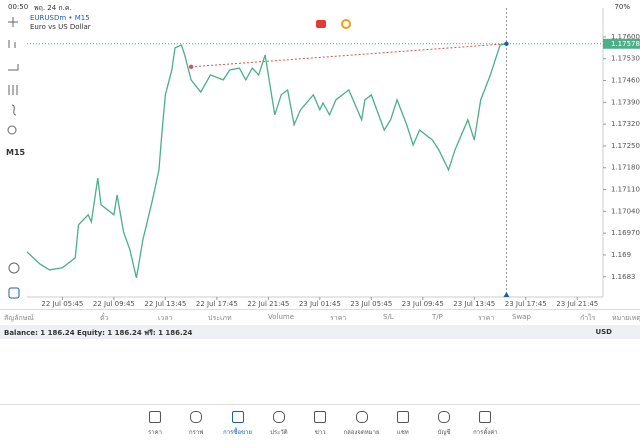  I want to click on tab-label: ข่าว, so click(320, 432).